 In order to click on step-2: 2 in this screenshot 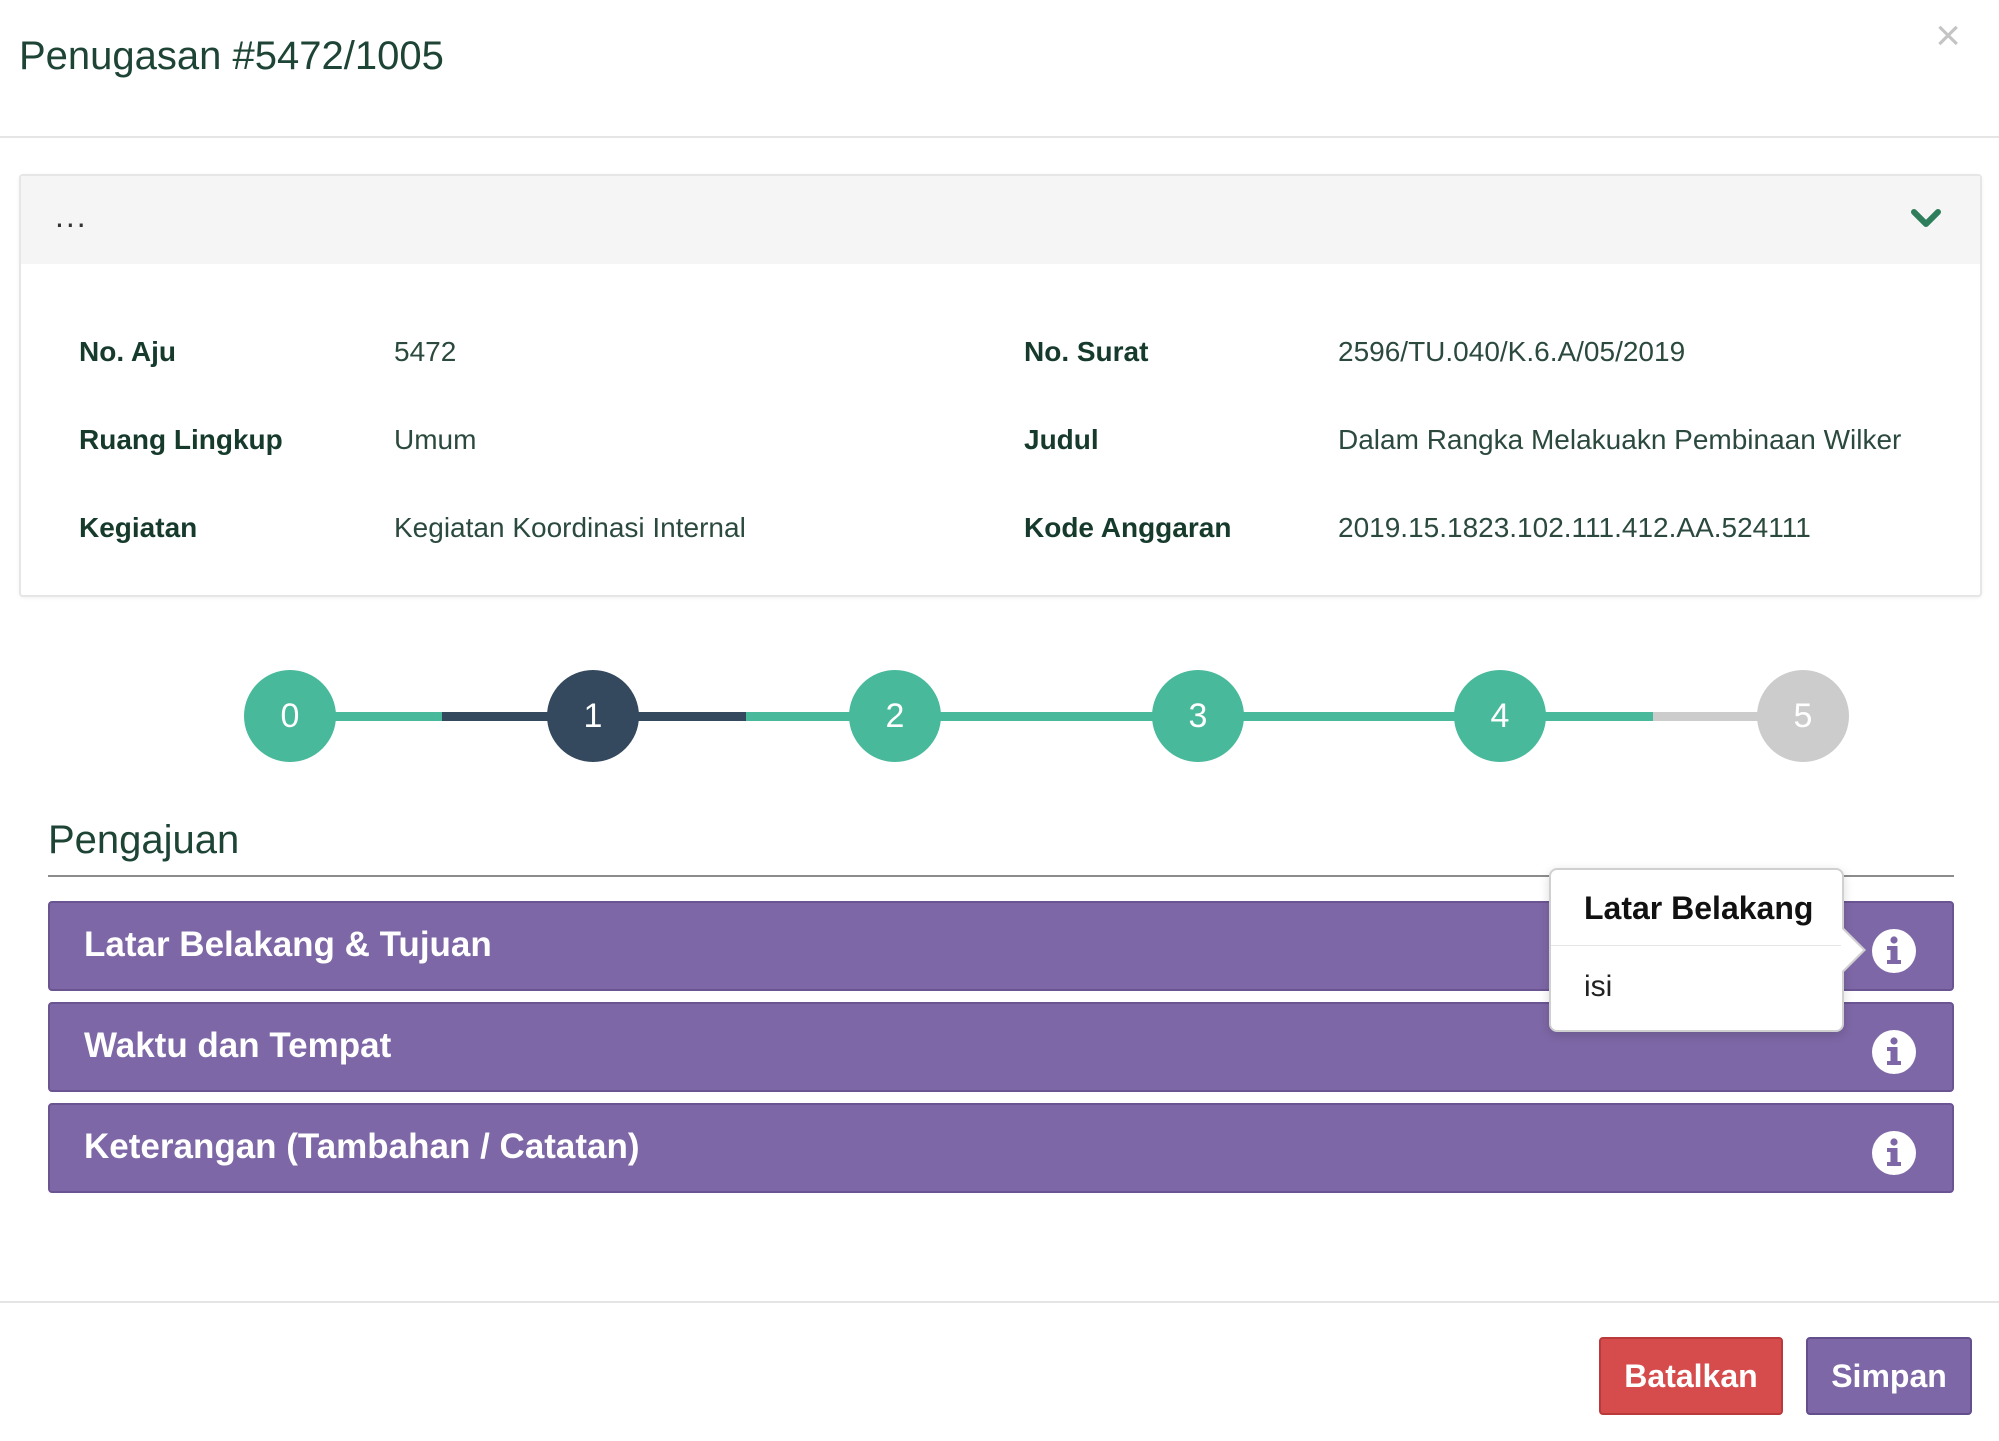, I will do `click(895, 716)`.